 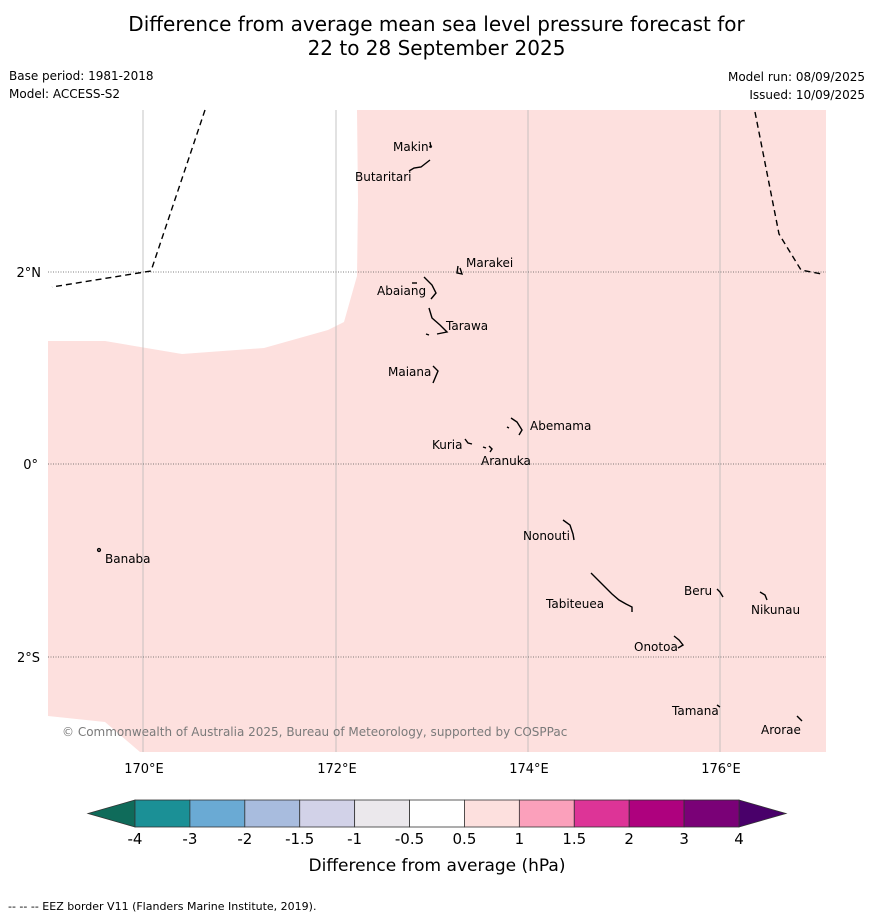 I want to click on colorbar-under-arrow, so click(x=111, y=813).